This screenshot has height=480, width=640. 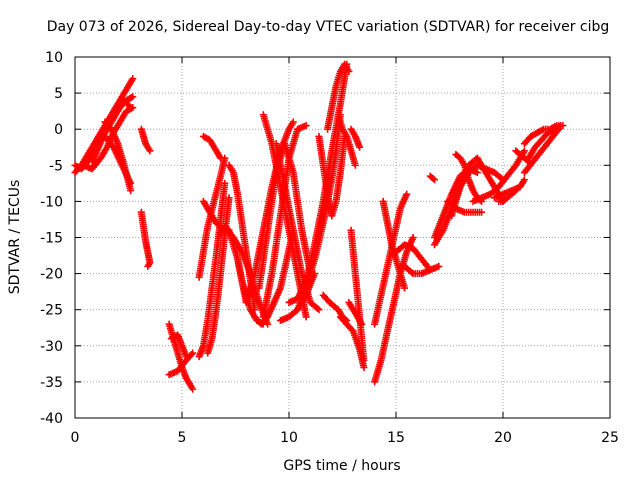 I want to click on x-tick-label: 15, so click(x=396, y=438).